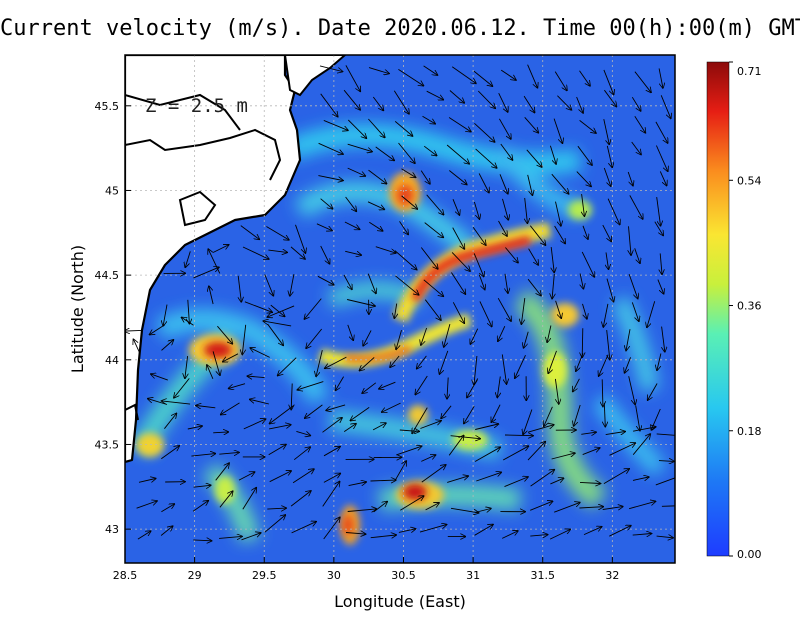 Image resolution: width=800 pixels, height=618 pixels. What do you see at coordinates (112, 360) in the screenshot?
I see `y-tick-label: 44` at bounding box center [112, 360].